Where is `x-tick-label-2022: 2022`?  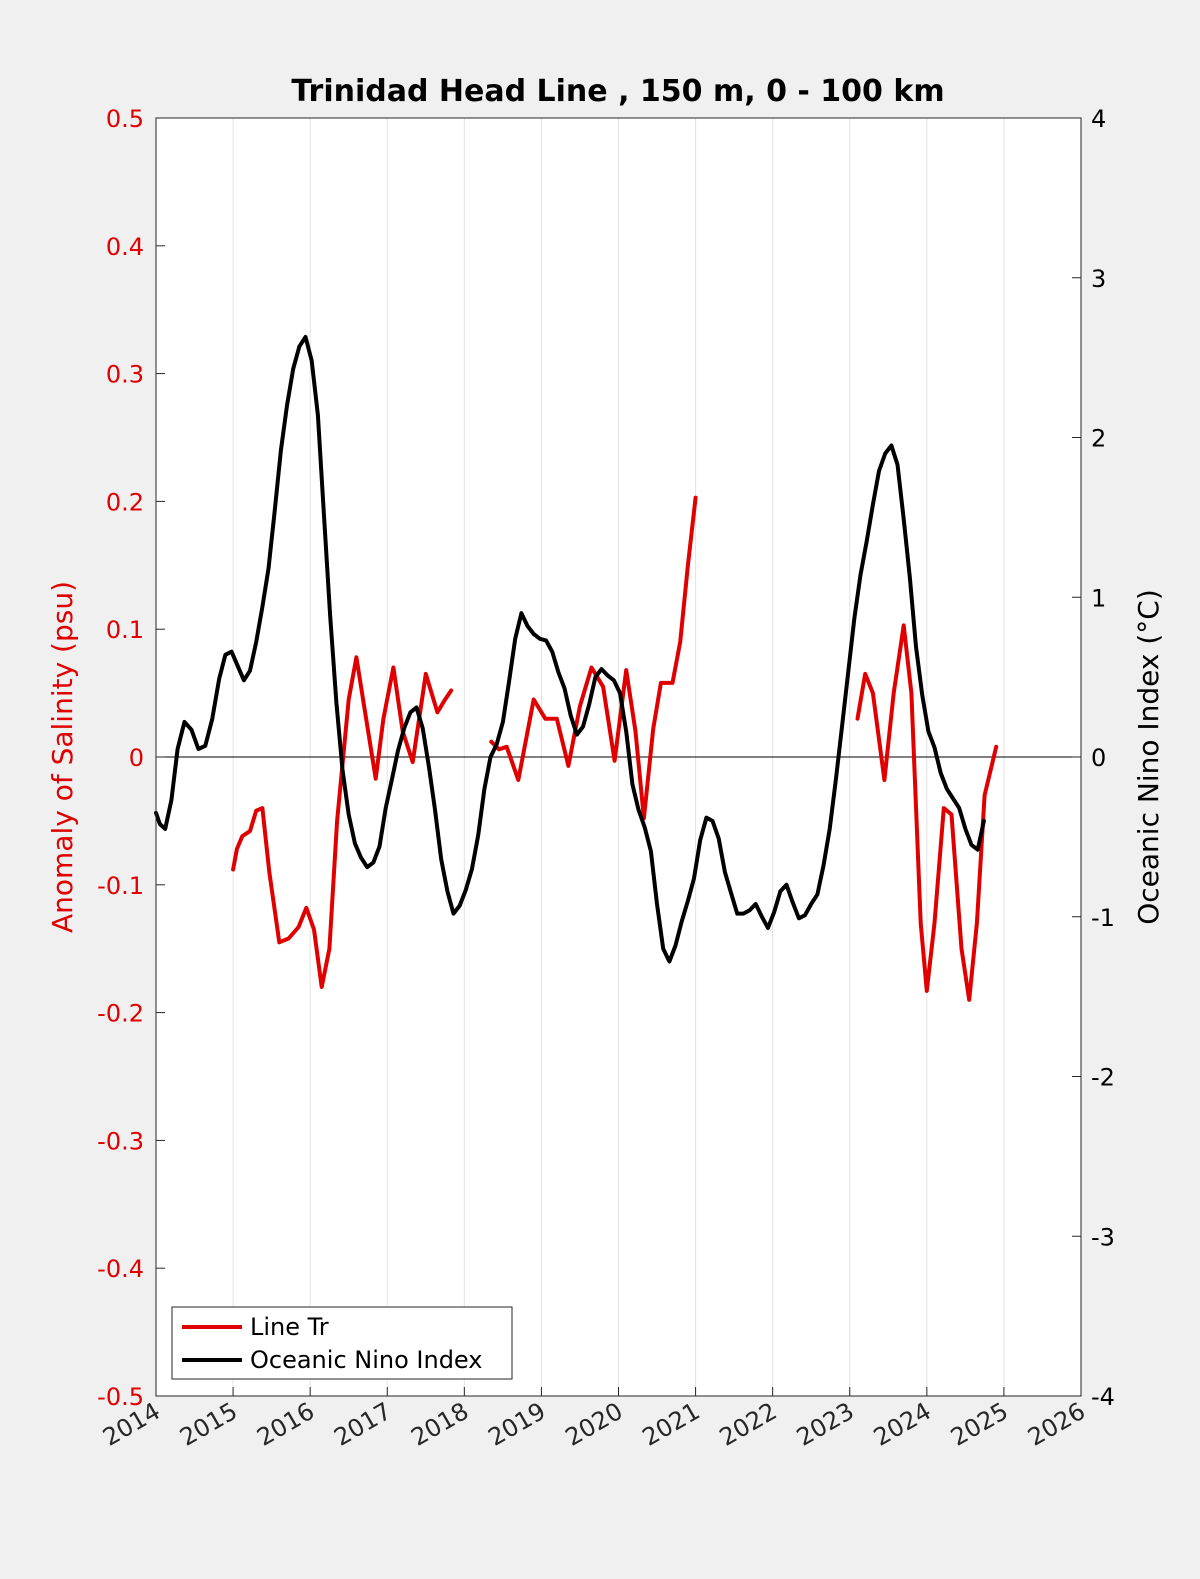
x-tick-label-2022: 2022 is located at coordinates (748, 1424).